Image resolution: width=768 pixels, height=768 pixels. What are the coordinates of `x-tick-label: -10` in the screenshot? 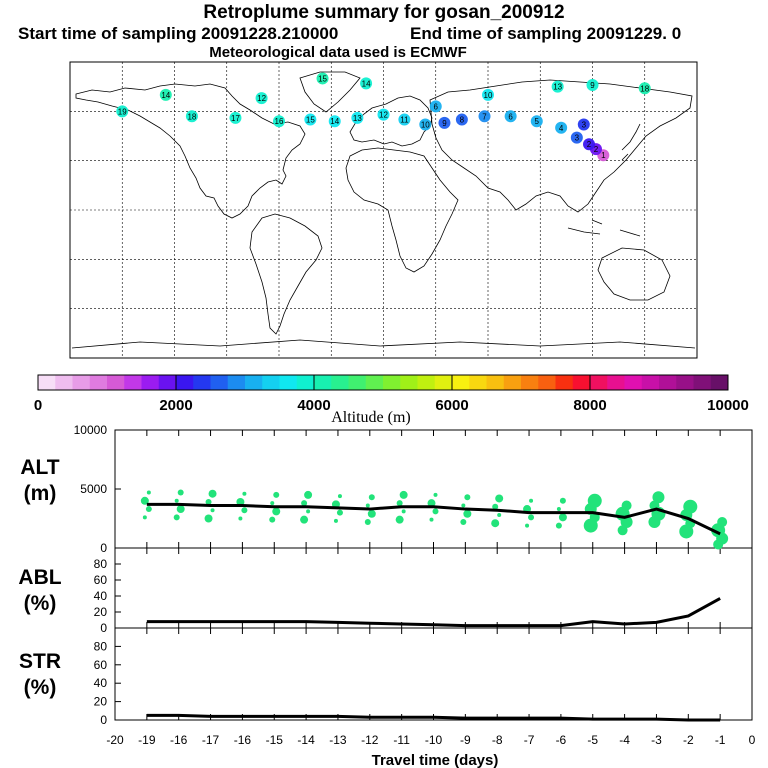 It's located at (434, 740).